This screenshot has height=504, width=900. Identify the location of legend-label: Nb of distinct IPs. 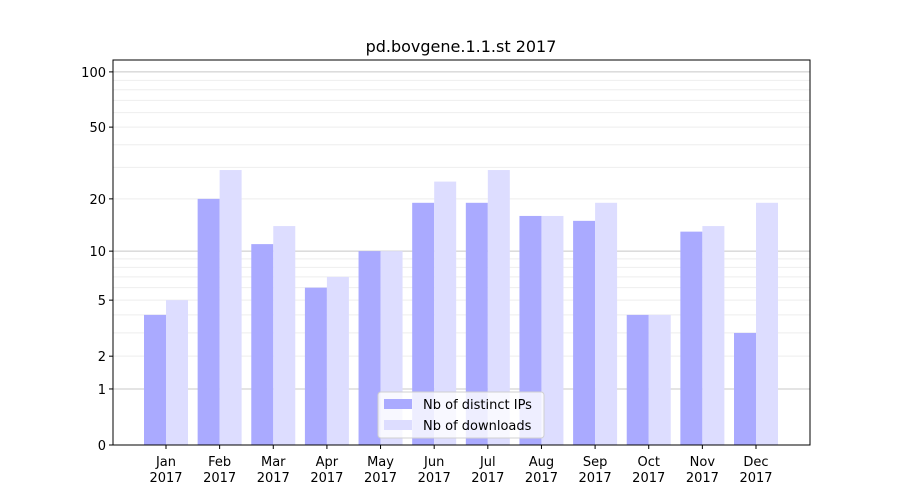
(477, 405).